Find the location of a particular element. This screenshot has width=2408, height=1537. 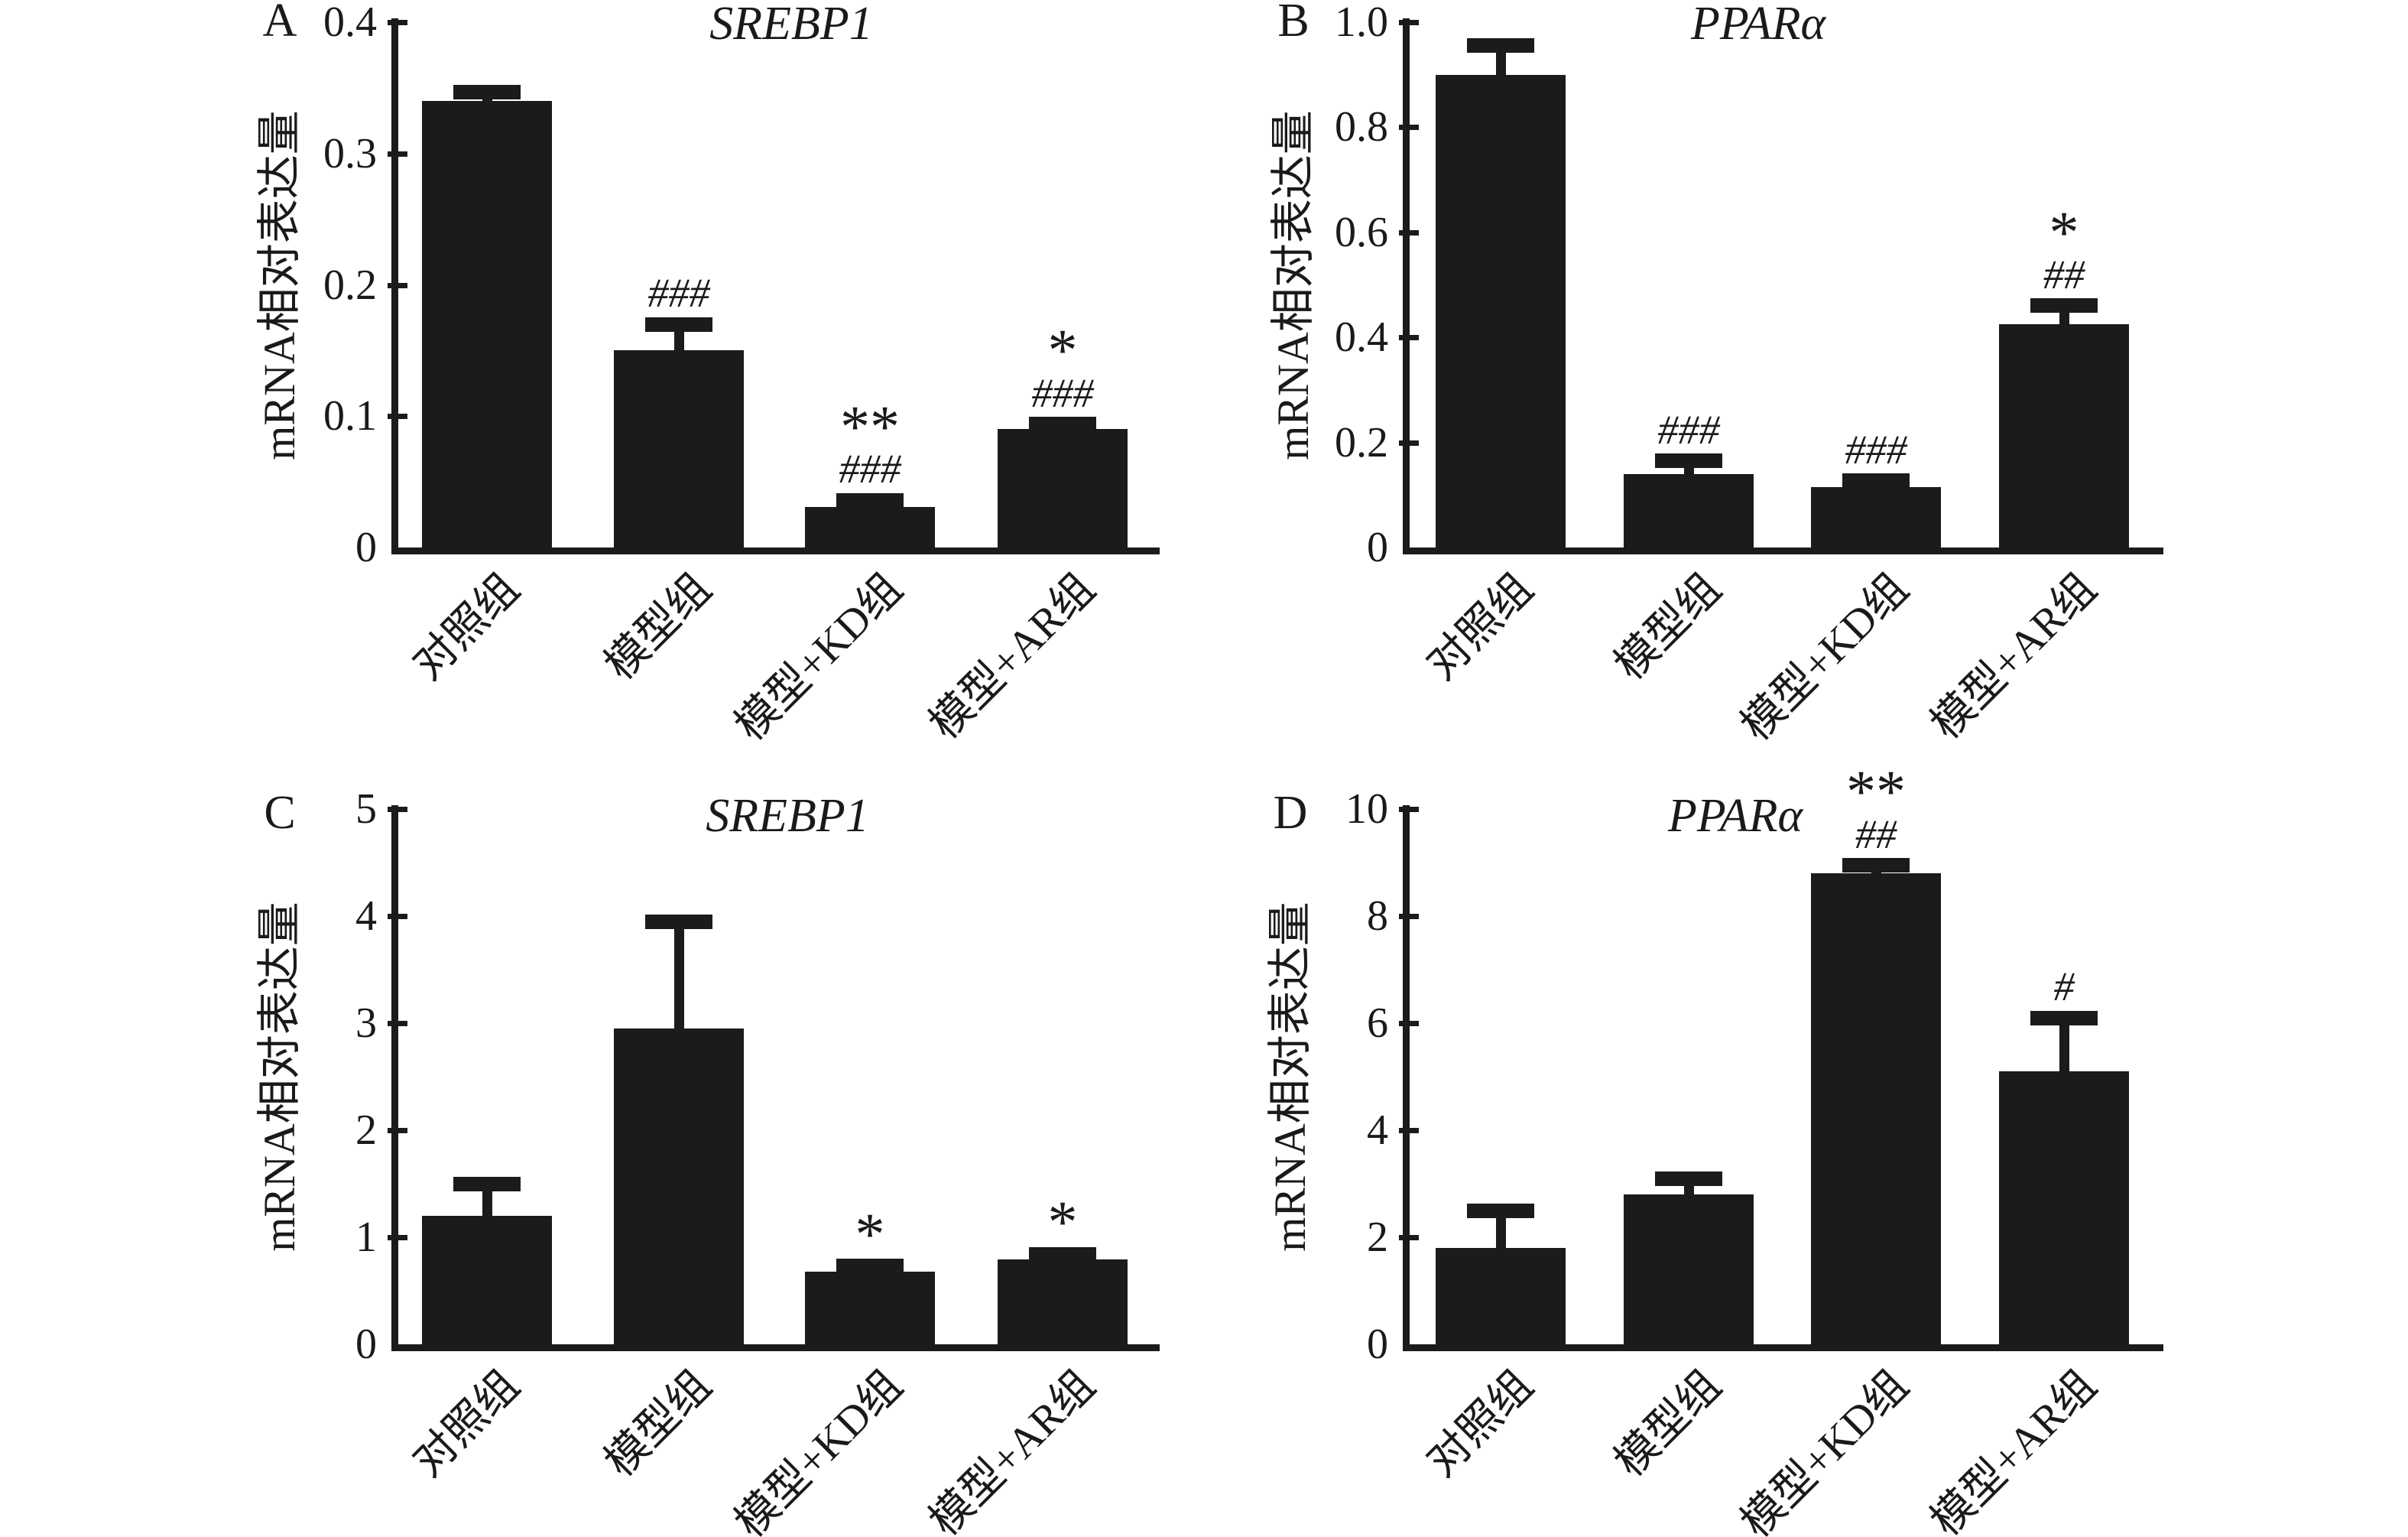

panel-b-annotation-4: * ## is located at coordinates (2064, 247).